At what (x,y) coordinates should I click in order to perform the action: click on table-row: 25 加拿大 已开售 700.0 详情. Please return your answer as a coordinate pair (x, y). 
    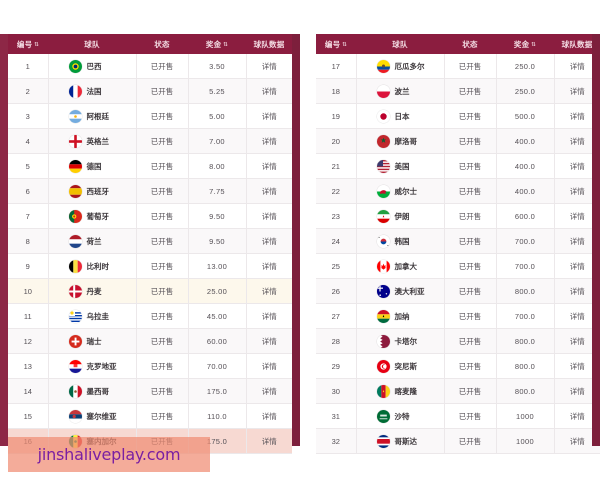
    Looking at the image, I should click on (458, 266).